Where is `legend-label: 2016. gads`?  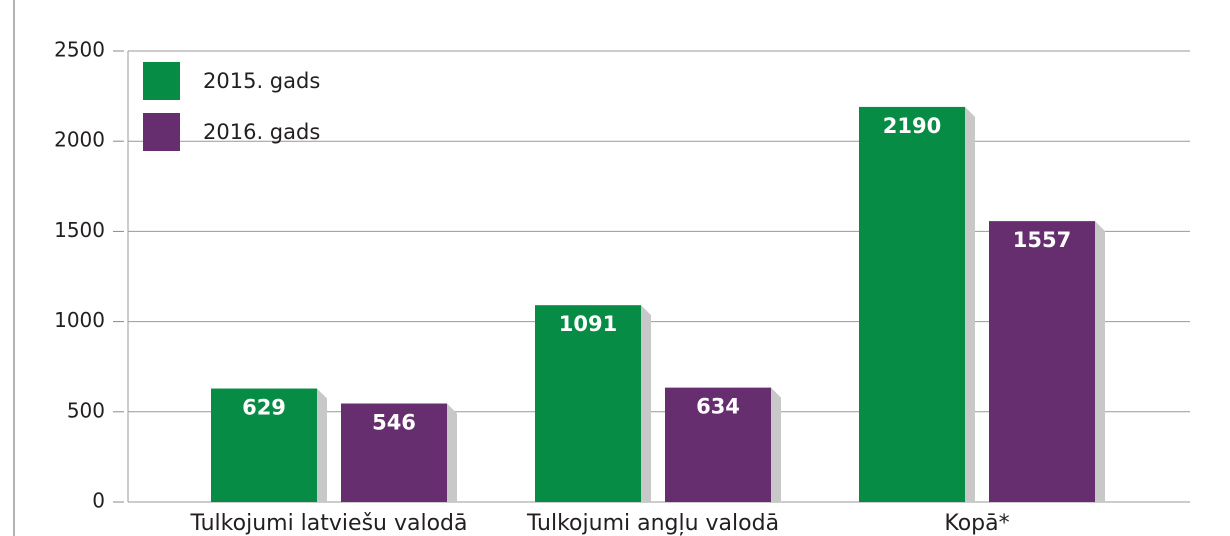
legend-label: 2016. gads is located at coordinates (261, 132).